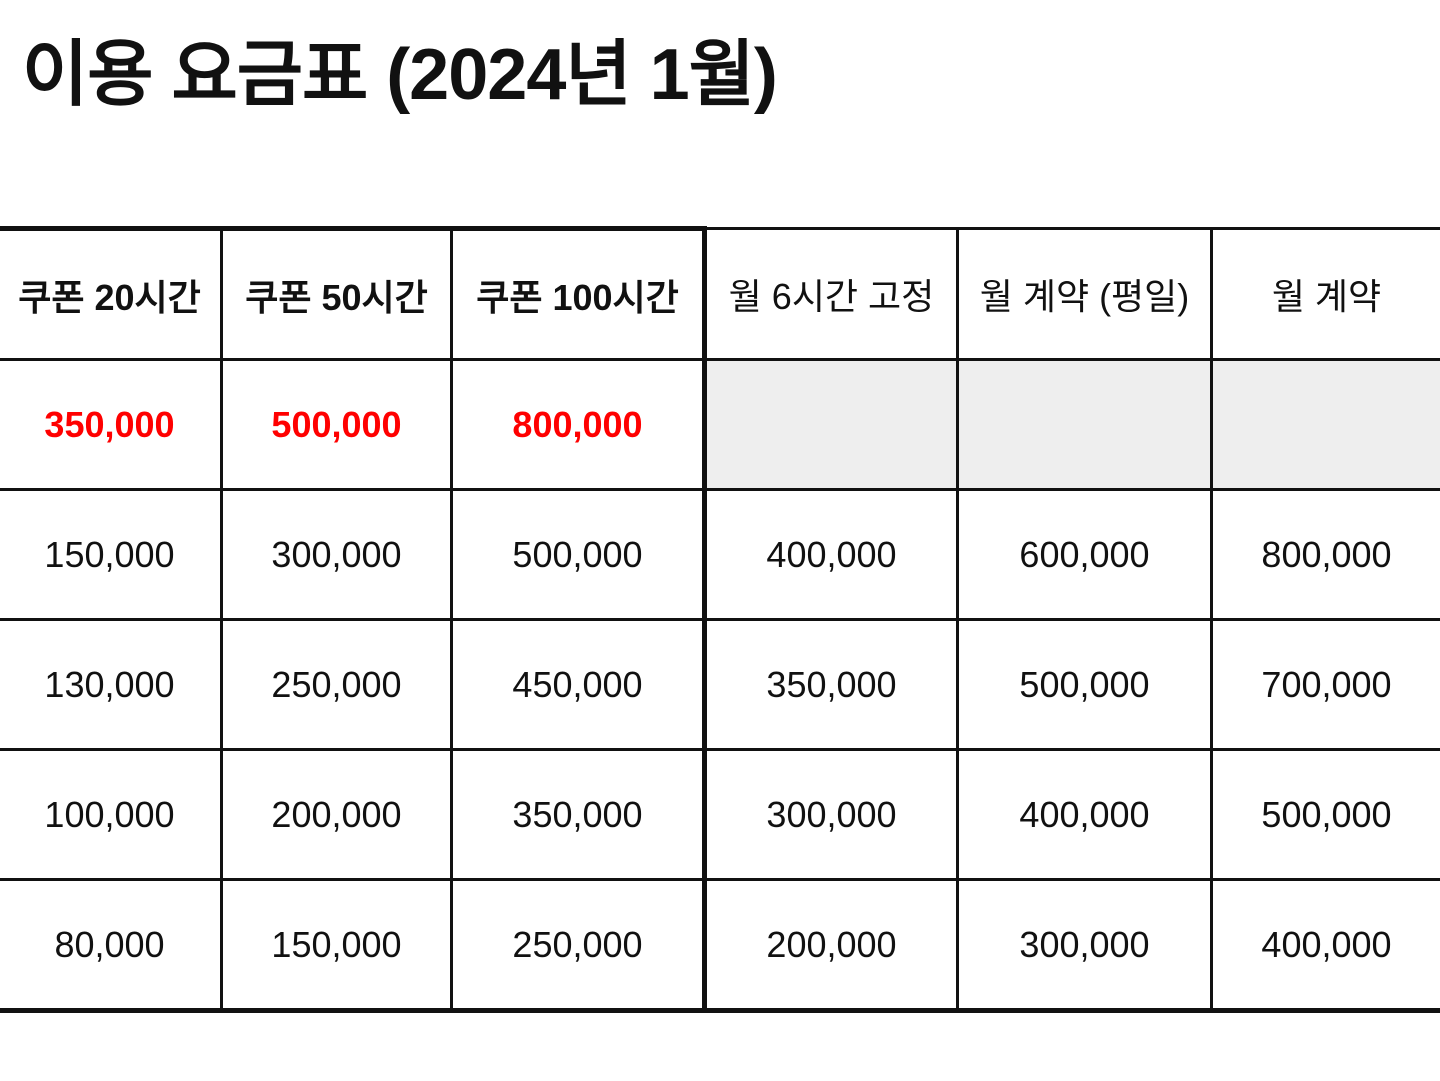  Describe the element at coordinates (111, 293) in the screenshot. I see `column-header: 쿠폰 20시간` at that location.